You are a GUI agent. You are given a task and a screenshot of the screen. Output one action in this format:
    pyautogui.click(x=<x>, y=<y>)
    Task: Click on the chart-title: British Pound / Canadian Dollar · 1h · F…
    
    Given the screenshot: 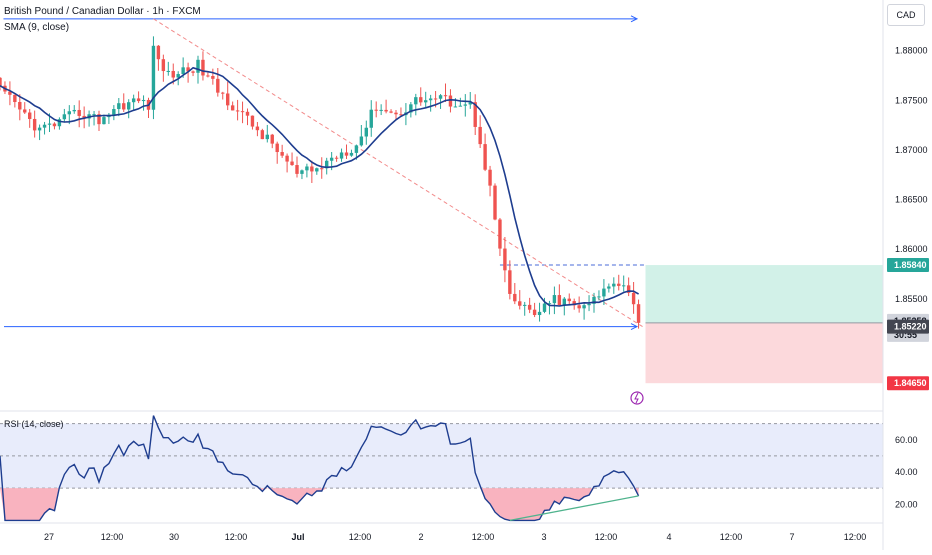 What is the action you would take?
    pyautogui.click(x=102, y=11)
    